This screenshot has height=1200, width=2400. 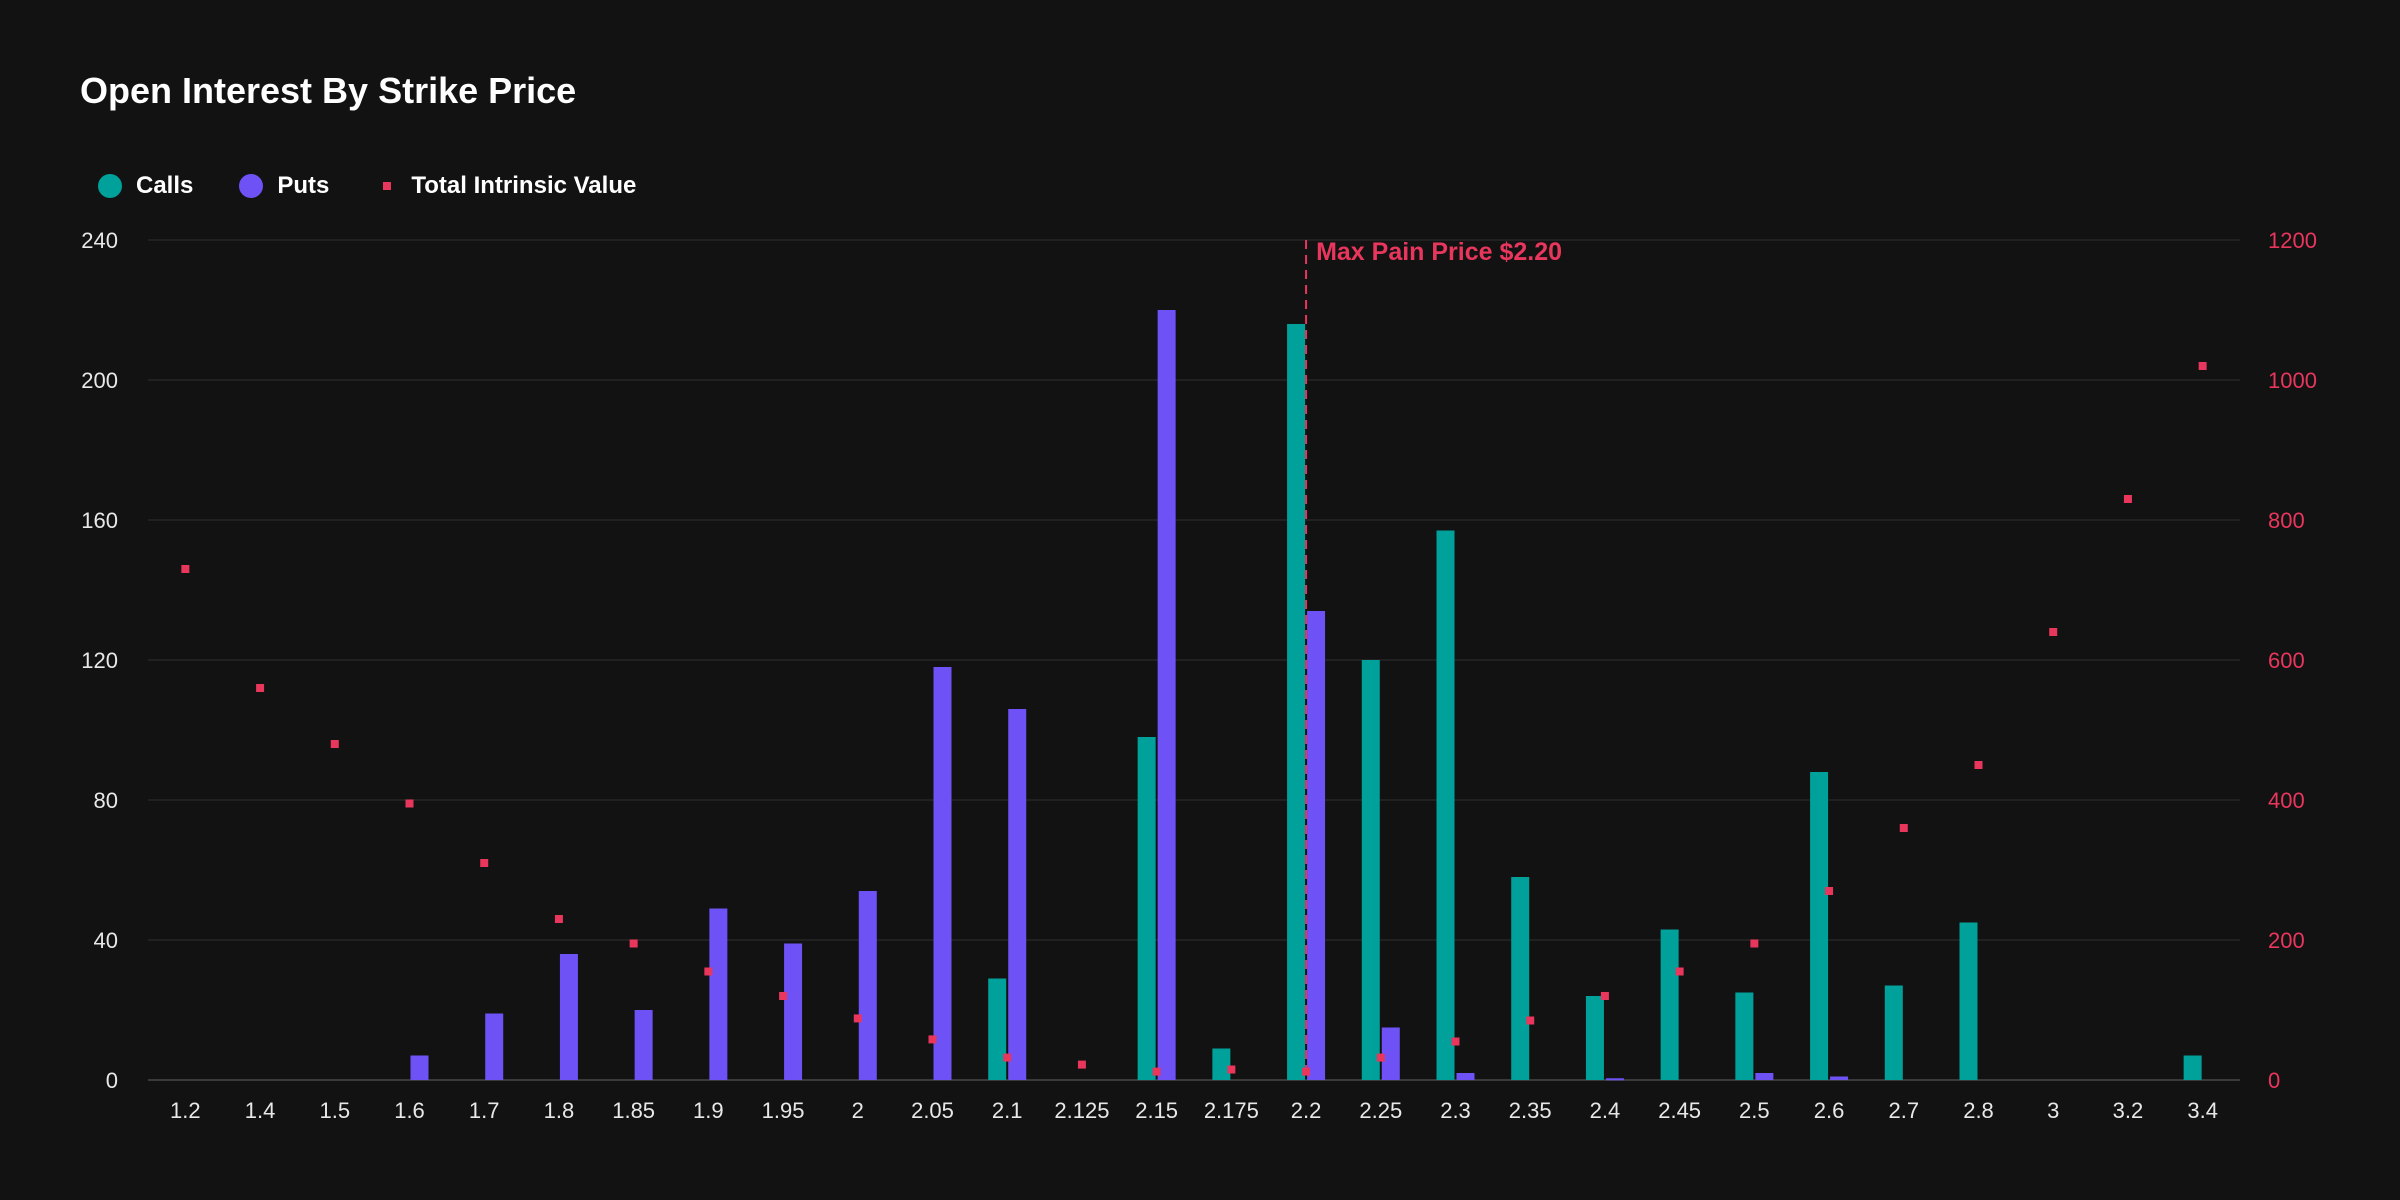 I want to click on y-left-tick-label: 40, so click(x=106, y=940).